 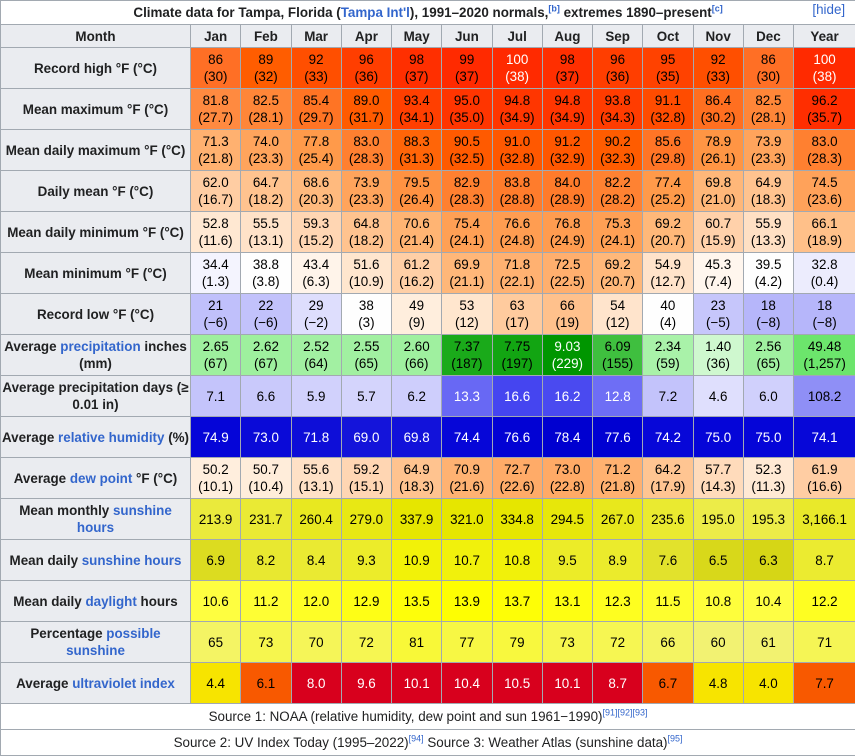 What do you see at coordinates (517, 642) in the screenshot?
I see `cell-value: 79` at bounding box center [517, 642].